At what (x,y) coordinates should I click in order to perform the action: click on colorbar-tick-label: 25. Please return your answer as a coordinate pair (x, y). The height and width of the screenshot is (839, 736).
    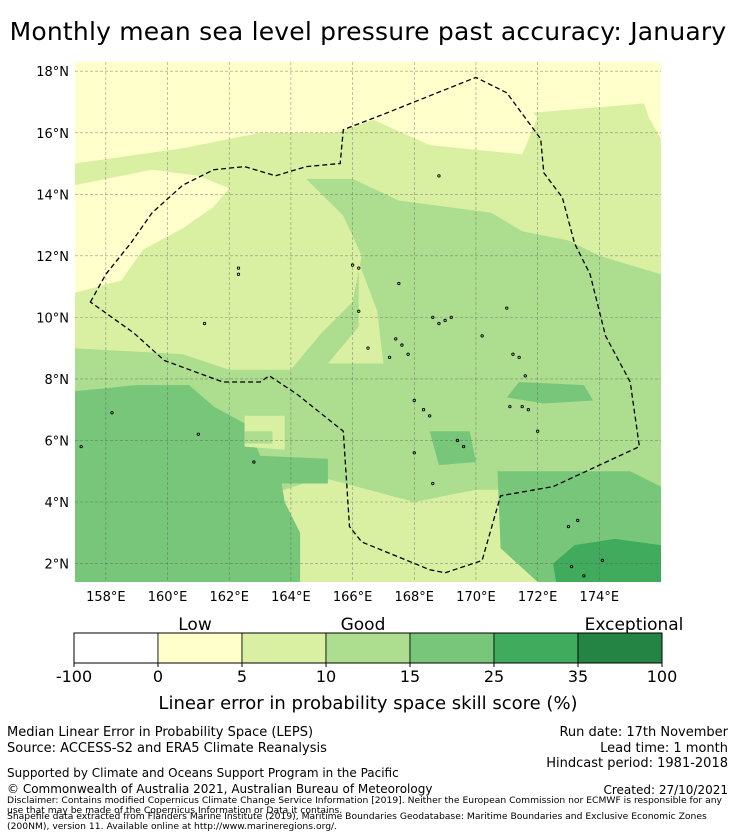
    Looking at the image, I should click on (494, 676).